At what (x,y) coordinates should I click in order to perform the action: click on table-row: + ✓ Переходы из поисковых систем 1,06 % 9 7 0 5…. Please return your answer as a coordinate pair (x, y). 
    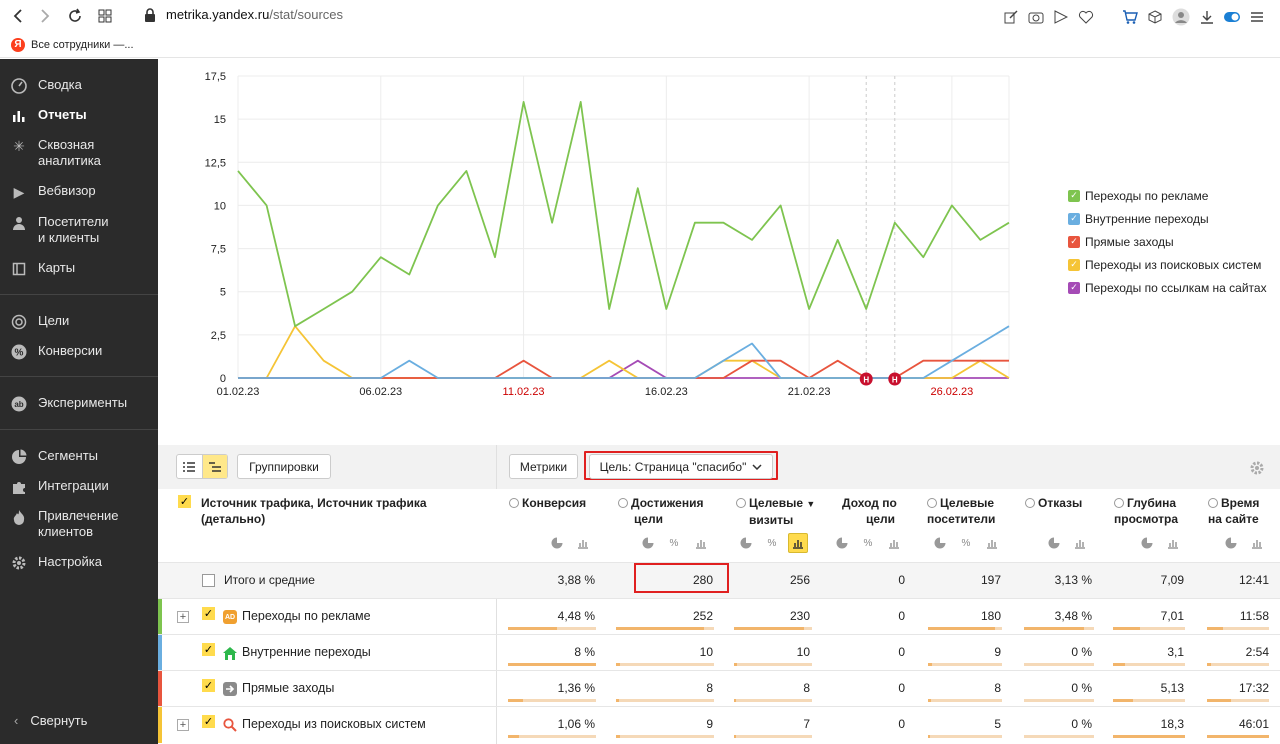
    Looking at the image, I should click on (719, 724).